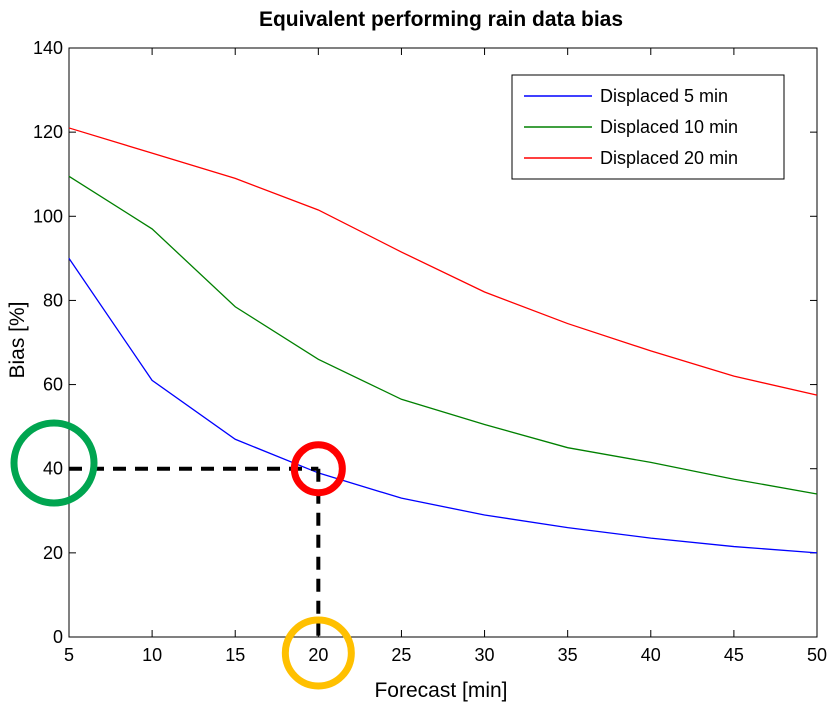 This screenshot has width=839, height=705. What do you see at coordinates (235, 655) in the screenshot?
I see `x-tick-label: 15` at bounding box center [235, 655].